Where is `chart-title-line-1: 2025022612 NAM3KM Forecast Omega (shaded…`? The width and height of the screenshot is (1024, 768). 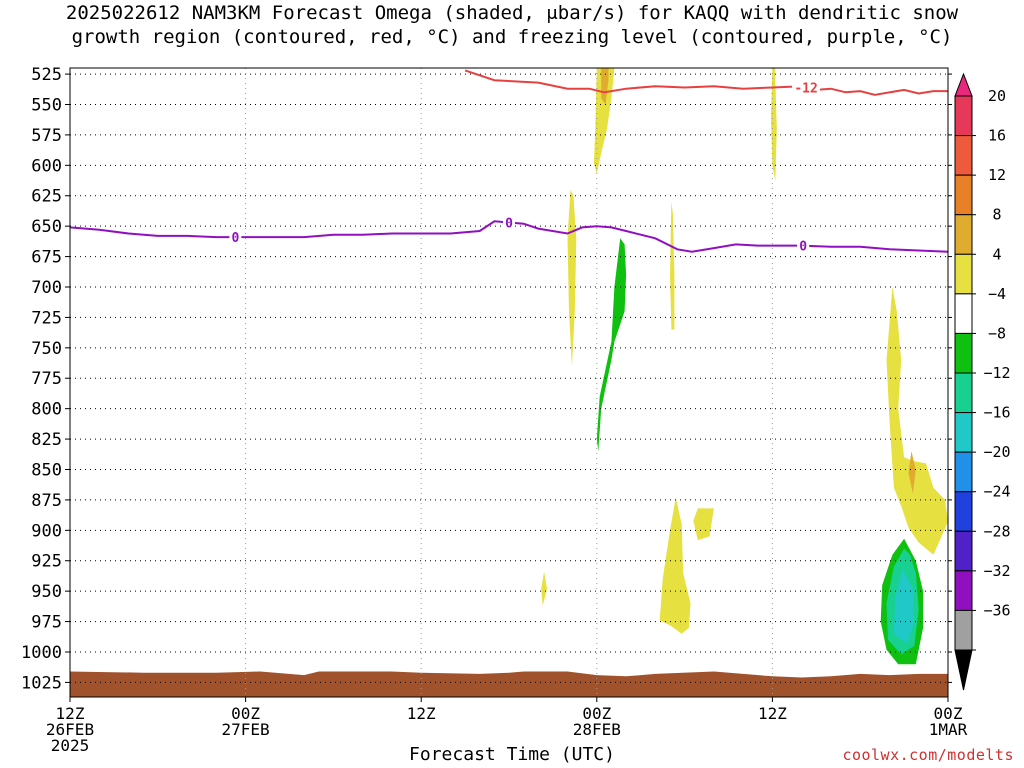
chart-title-line-1: 2025022612 NAM3KM Forecast Omega (shaded… is located at coordinates (512, 13).